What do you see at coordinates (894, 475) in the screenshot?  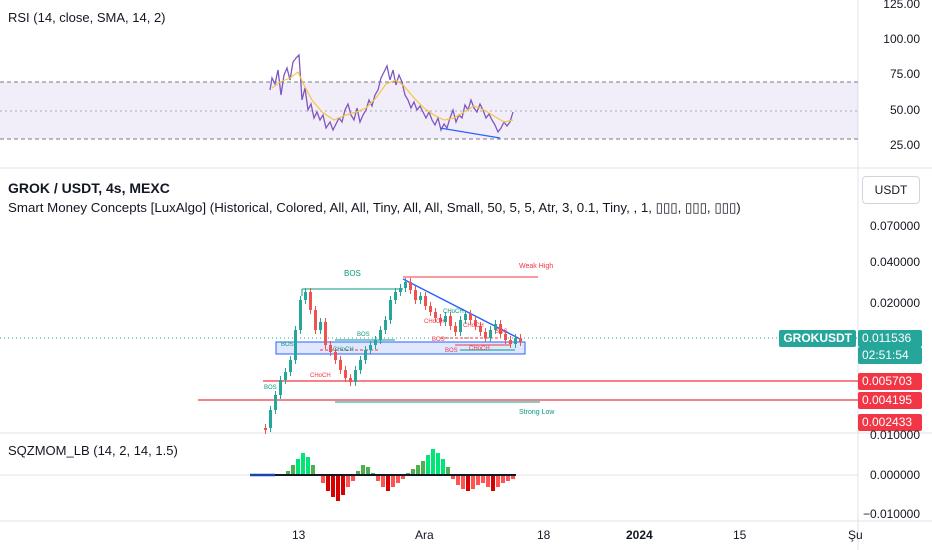 I see `sqz-tick: 0.000000` at bounding box center [894, 475].